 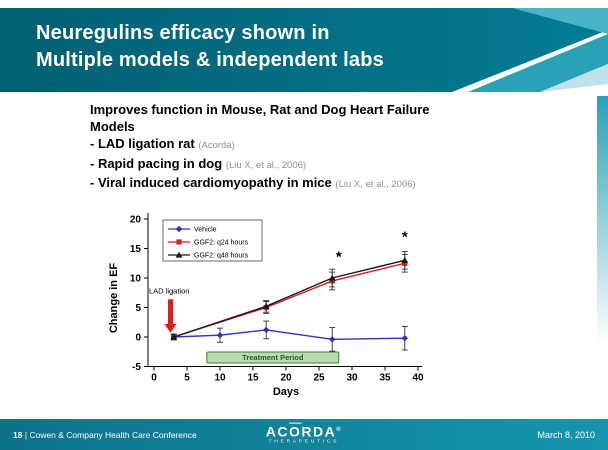 I want to click on slide-title-line2: Multiple models & independent labs, so click(x=210, y=60).